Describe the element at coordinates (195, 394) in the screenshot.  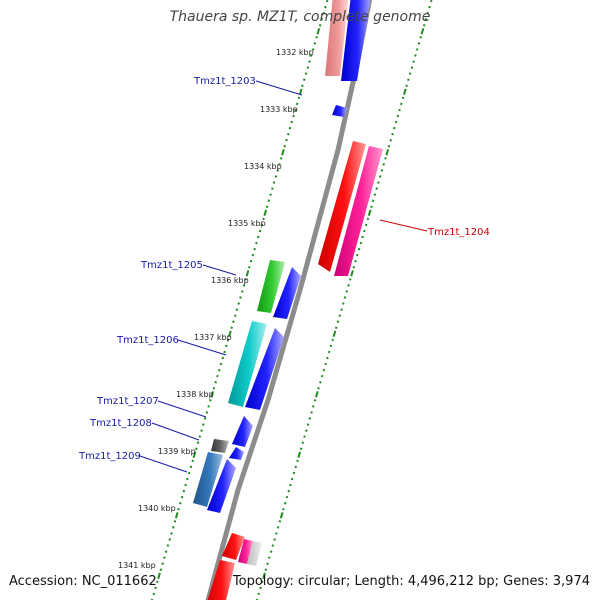
I see `kbp-label: 1338 kbp` at that location.